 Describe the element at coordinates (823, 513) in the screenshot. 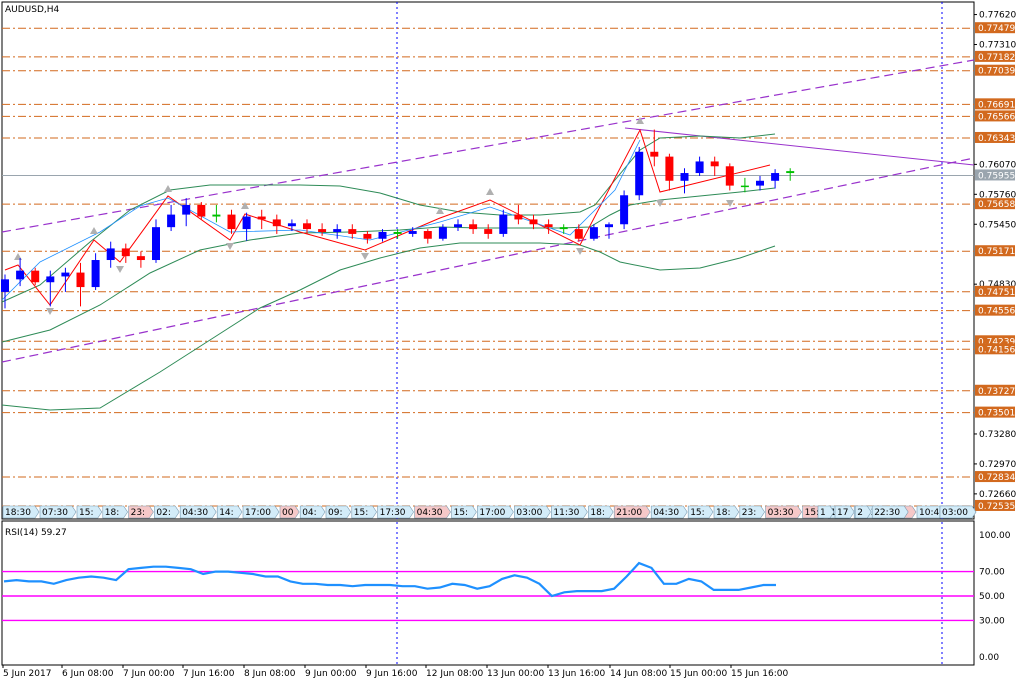

I see `time-tag-label: 1` at that location.